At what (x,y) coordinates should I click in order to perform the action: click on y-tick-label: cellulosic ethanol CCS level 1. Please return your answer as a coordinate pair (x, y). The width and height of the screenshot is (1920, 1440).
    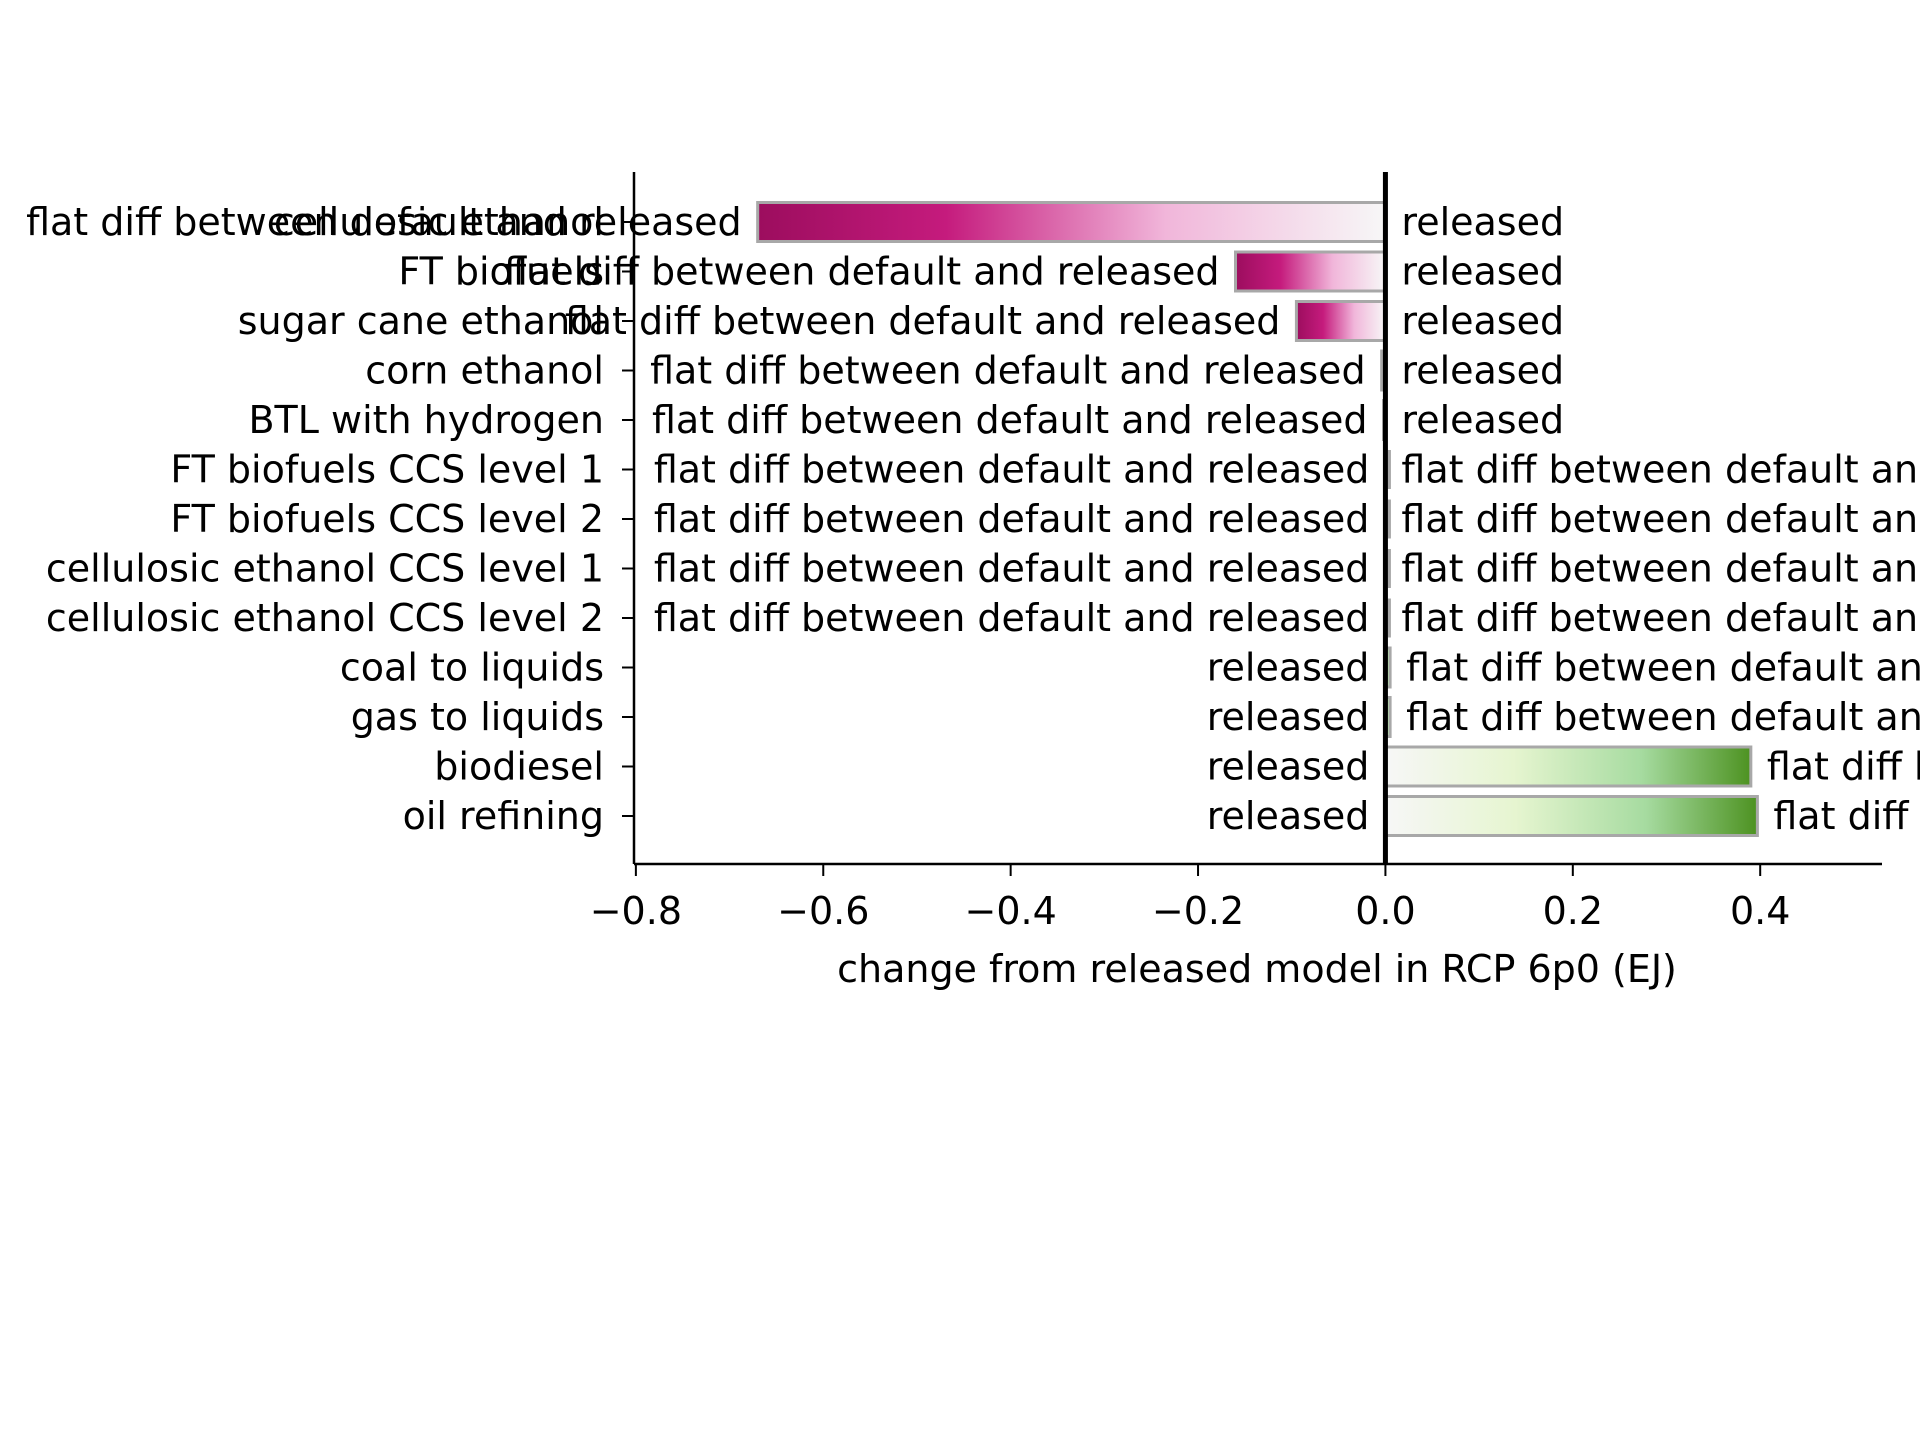
    Looking at the image, I should click on (325, 569).